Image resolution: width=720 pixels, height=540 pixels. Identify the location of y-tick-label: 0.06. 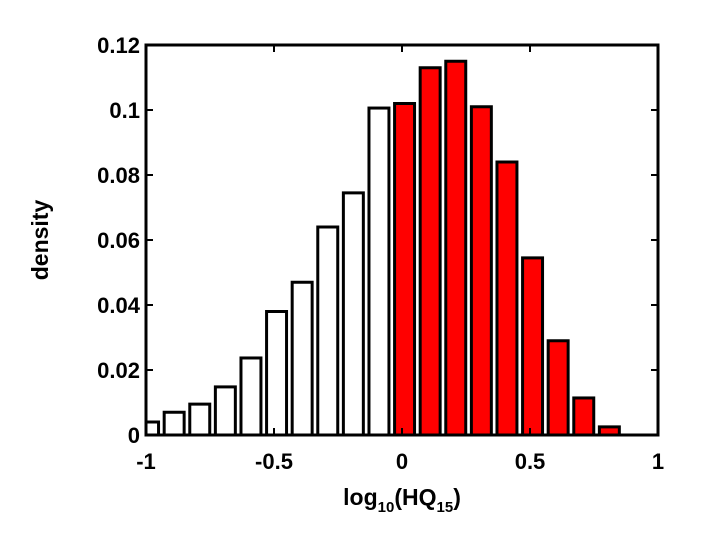
(118, 240).